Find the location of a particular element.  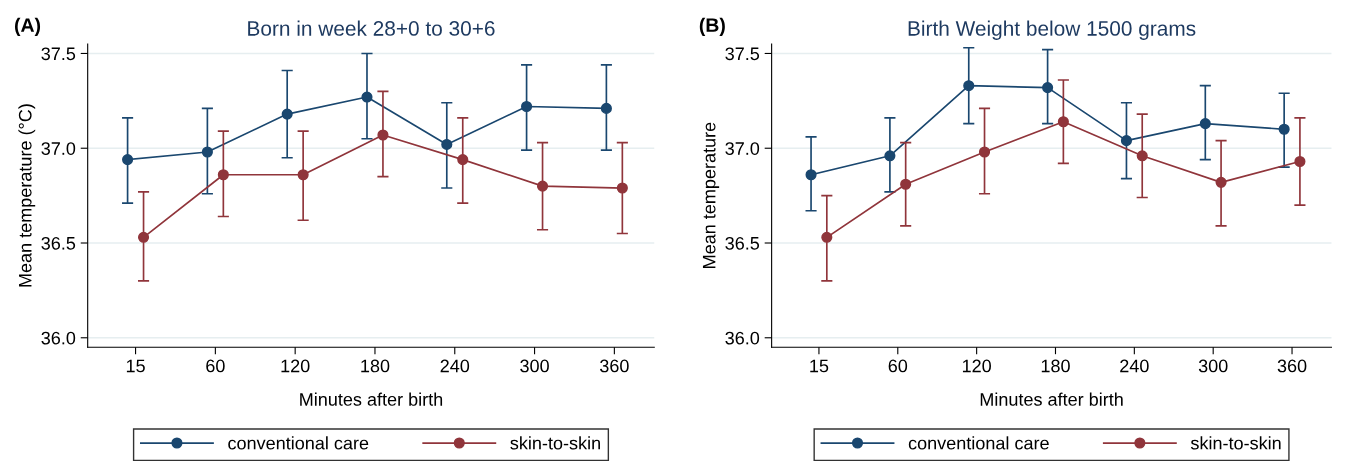

chart-title: Born in week 28+0 to 30+6 is located at coordinates (371, 28).